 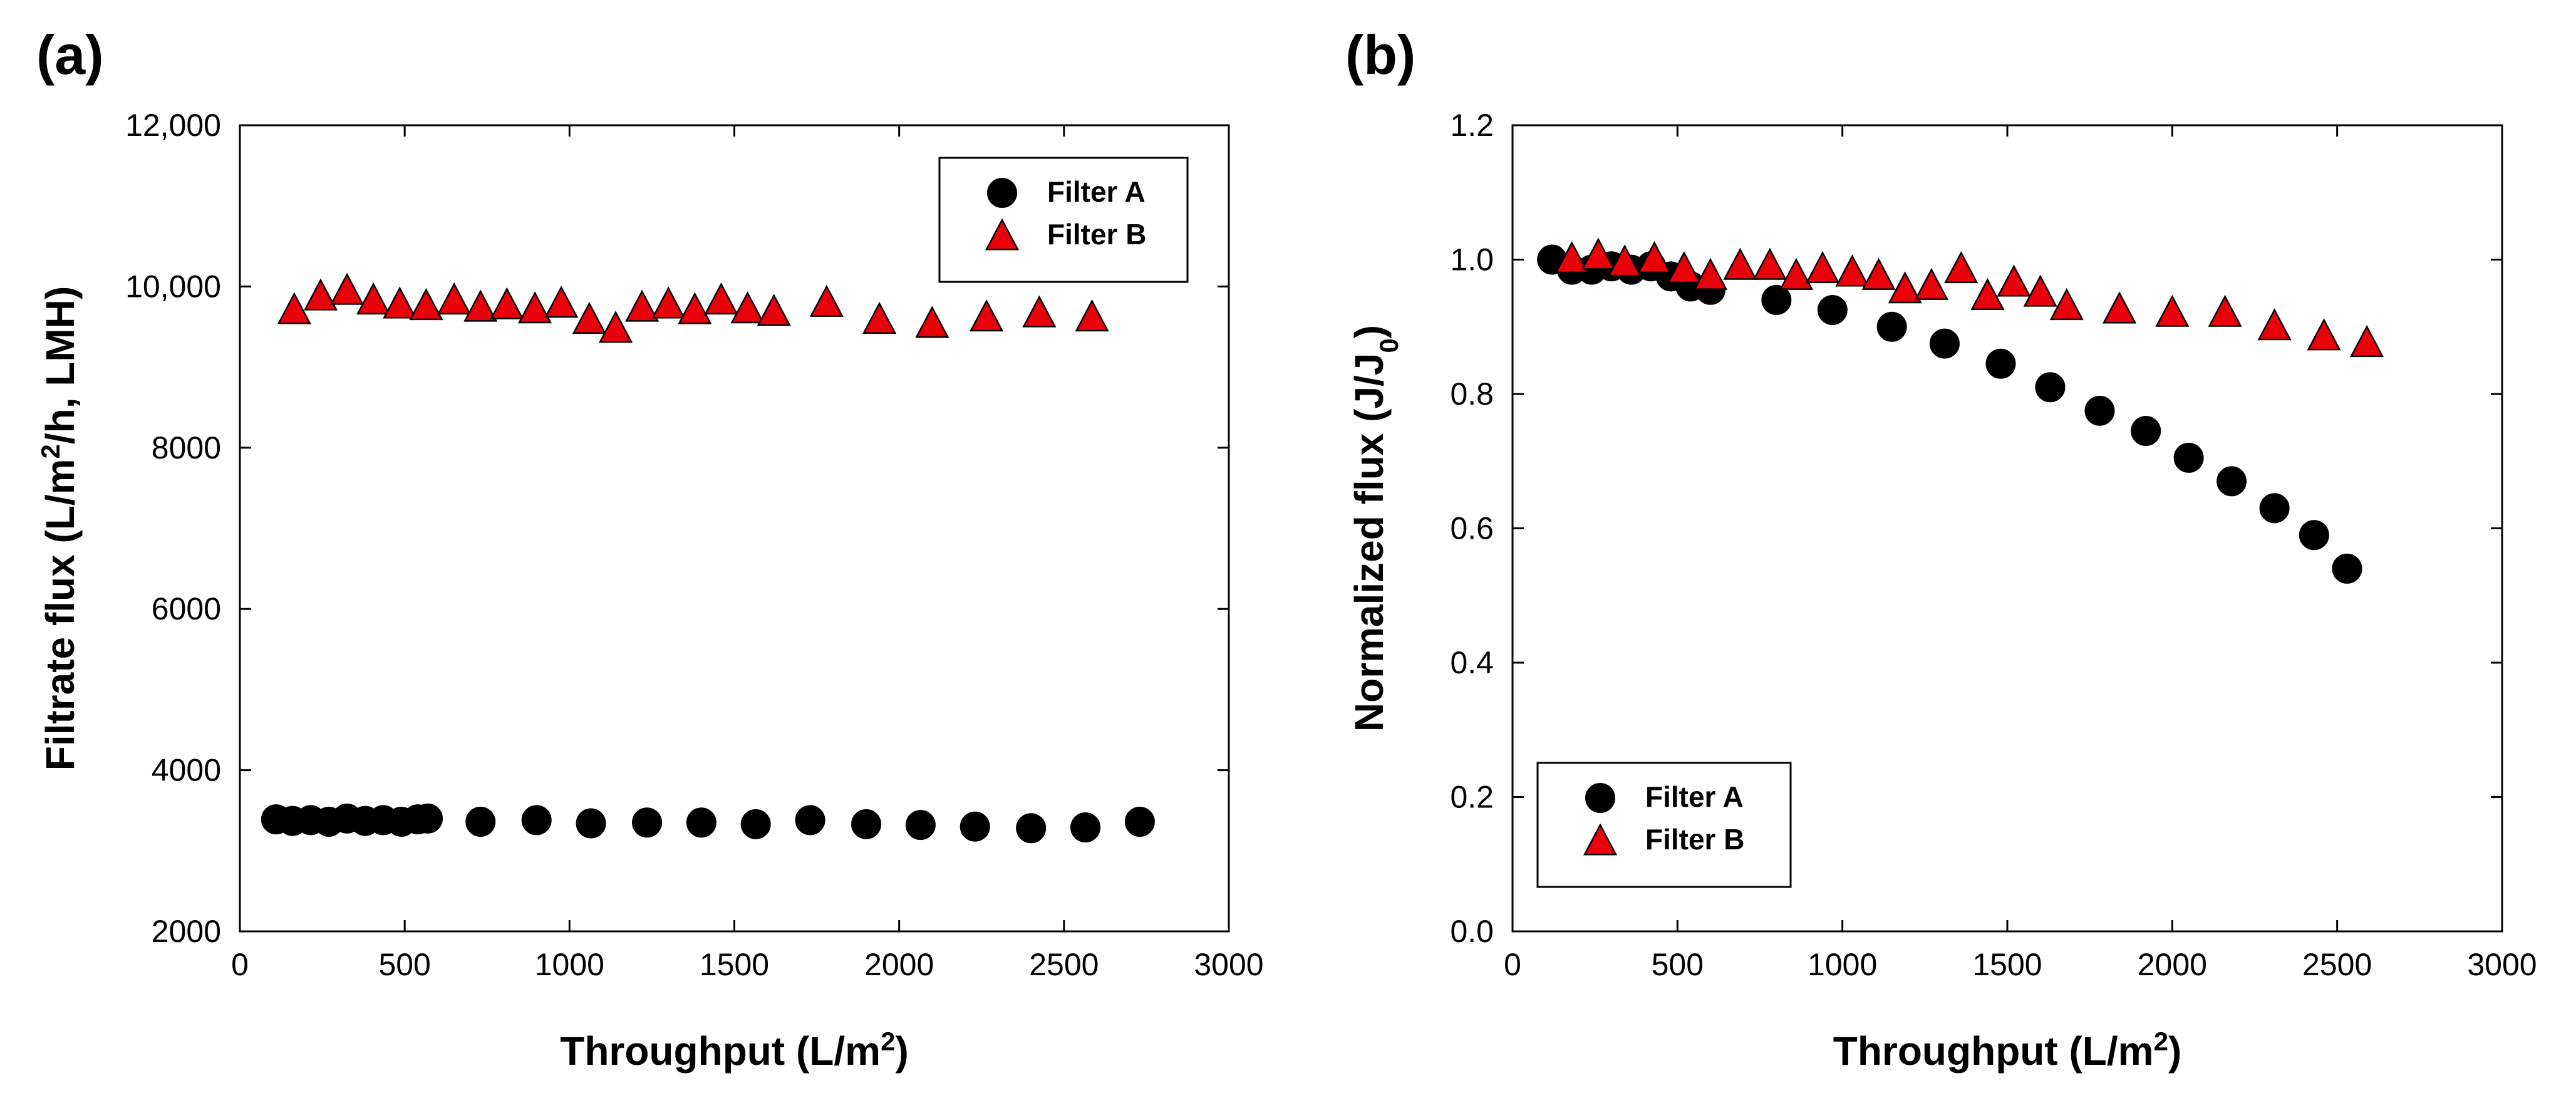 I want to click on legend-label: Filter B, so click(x=1694, y=840).